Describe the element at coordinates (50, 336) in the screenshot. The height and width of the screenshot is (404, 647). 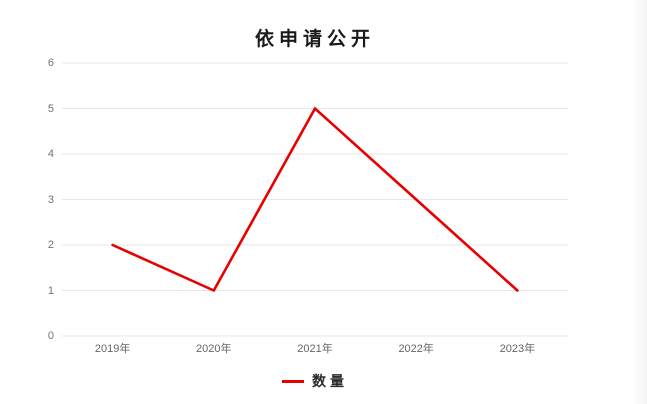
I see `y-axis-tick-label: 0` at that location.